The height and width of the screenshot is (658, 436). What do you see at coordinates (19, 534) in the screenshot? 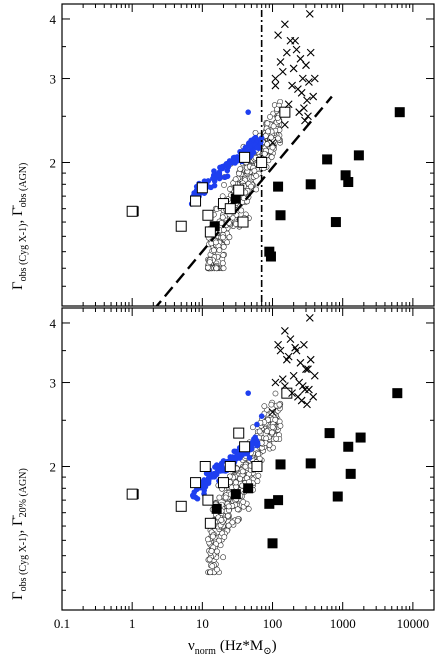
I see `bottom-ylabel: Γobs (Cyg X-1), Γ̄20% (AGN)` at bounding box center [19, 534].